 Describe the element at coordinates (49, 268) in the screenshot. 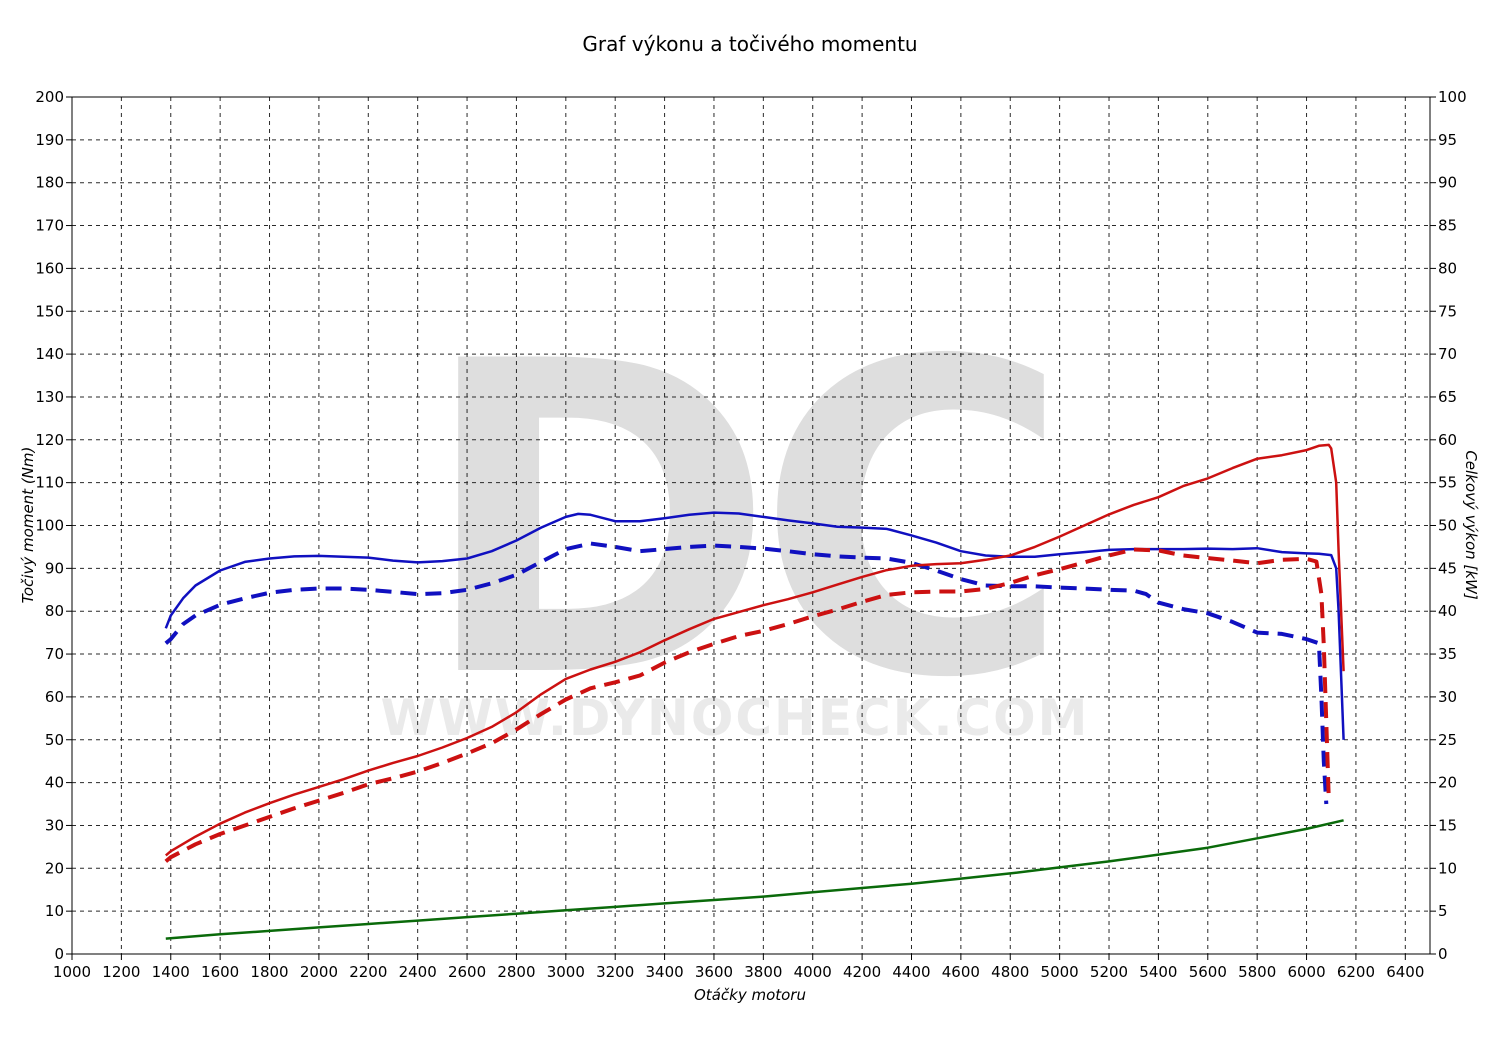

I see `y-left-tick-label: 160` at that location.